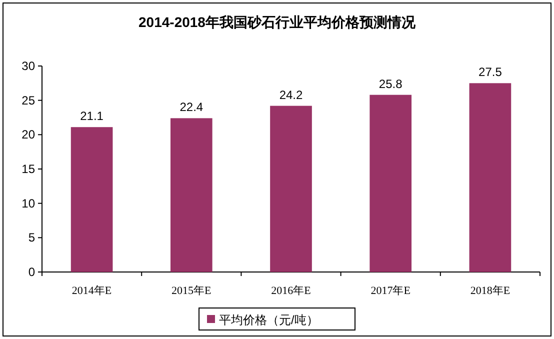 The image size is (554, 339). Describe the element at coordinates (490, 291) in the screenshot. I see `x-tick-label: 2018年E` at that location.